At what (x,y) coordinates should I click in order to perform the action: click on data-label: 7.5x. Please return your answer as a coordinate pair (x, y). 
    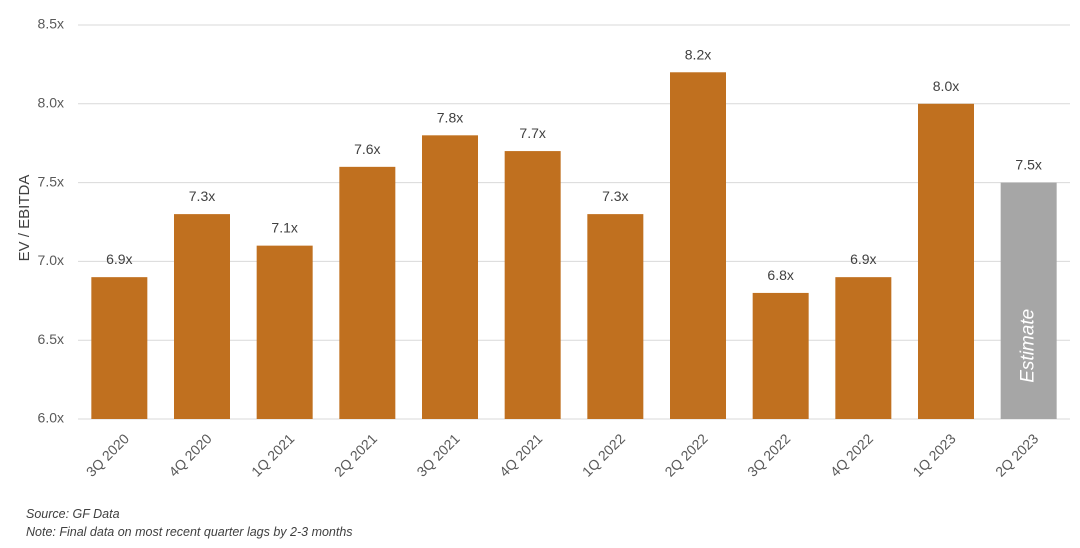
    Looking at the image, I should click on (1028, 165).